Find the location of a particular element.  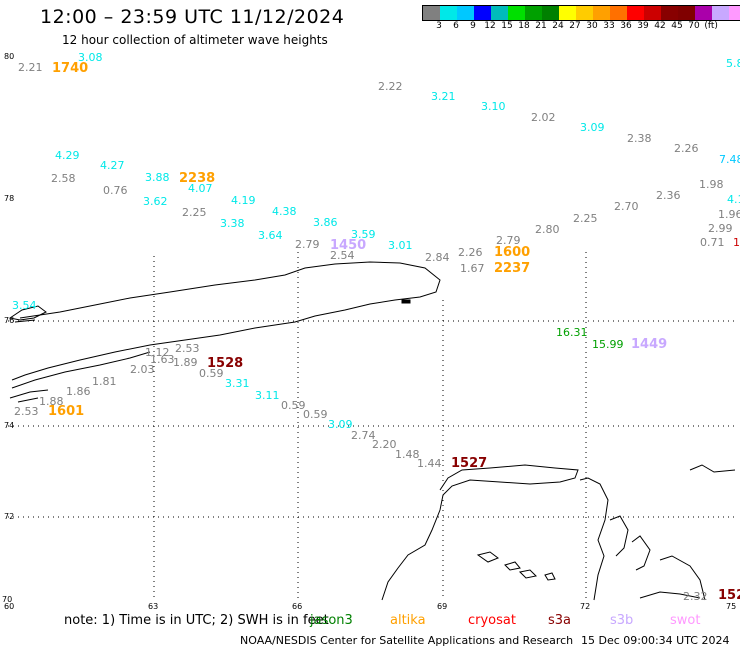

colorbar-tick-label: 15 is located at coordinates (507, 26).